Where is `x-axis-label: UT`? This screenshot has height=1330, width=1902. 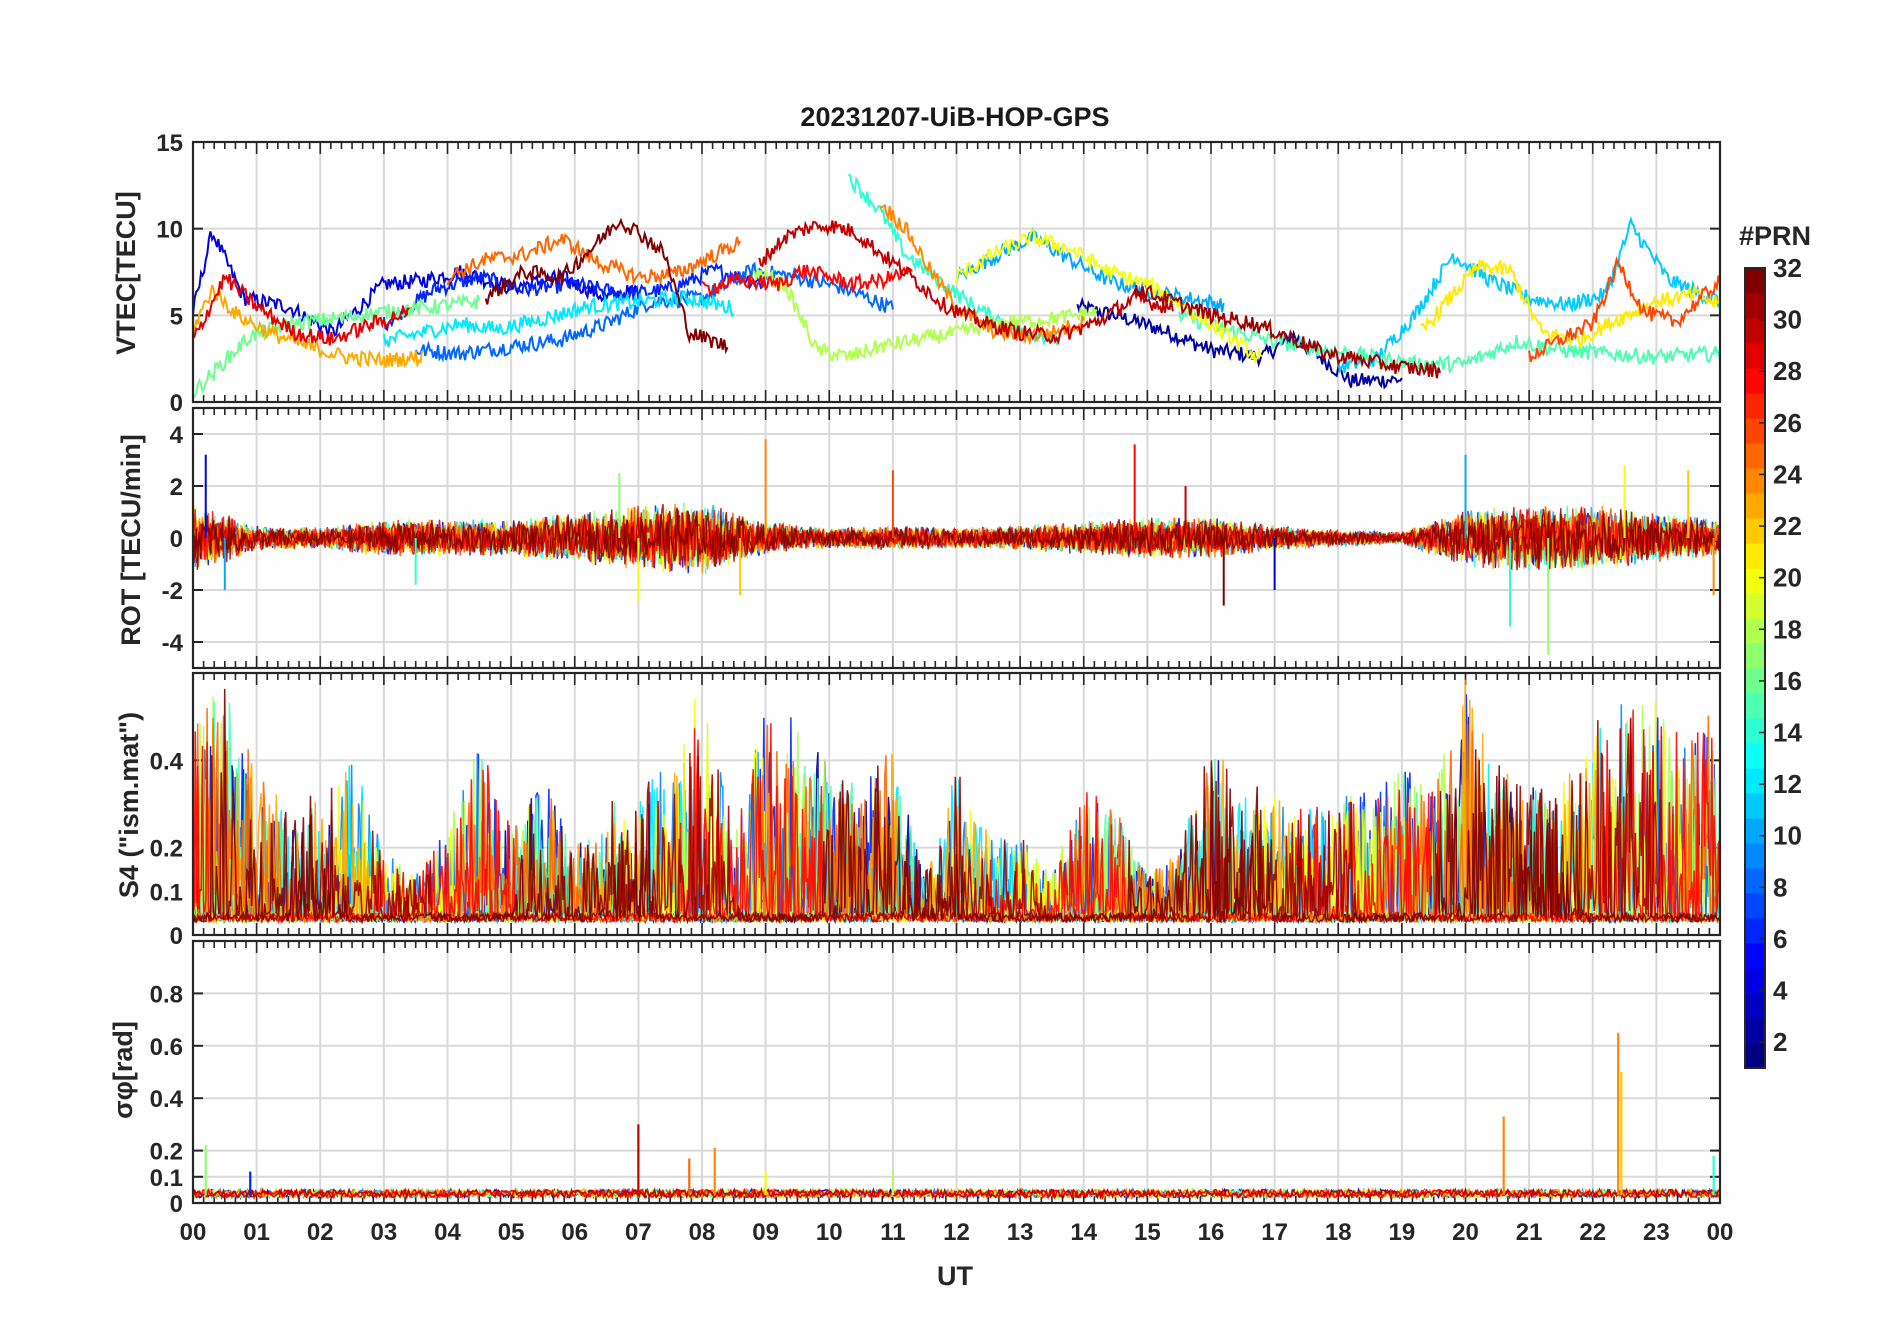 x-axis-label: UT is located at coordinates (955, 1276).